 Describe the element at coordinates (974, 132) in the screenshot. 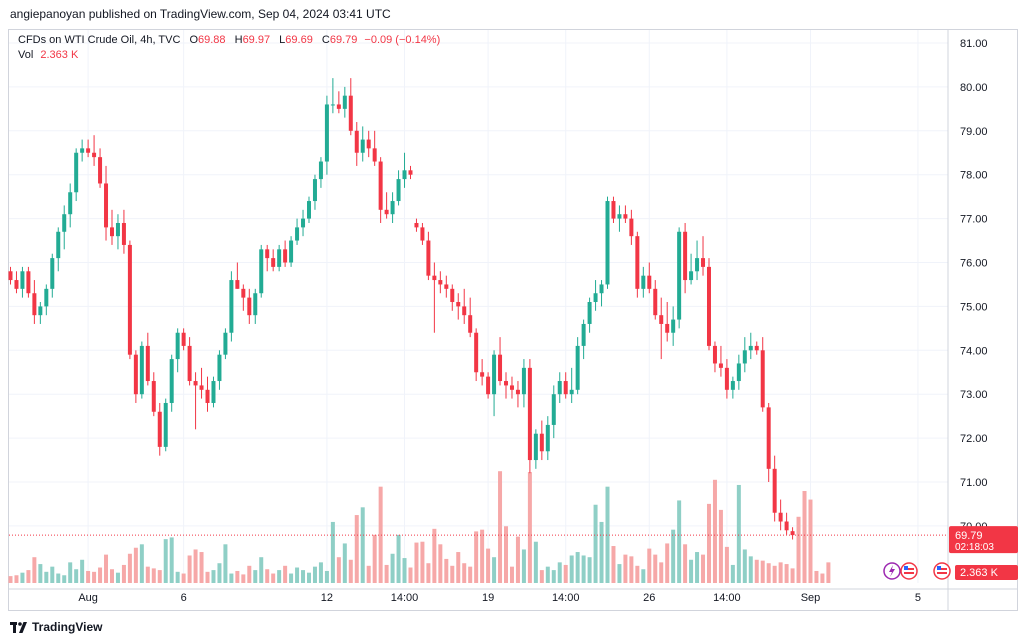

I see `y-tick-label: 79.00` at that location.